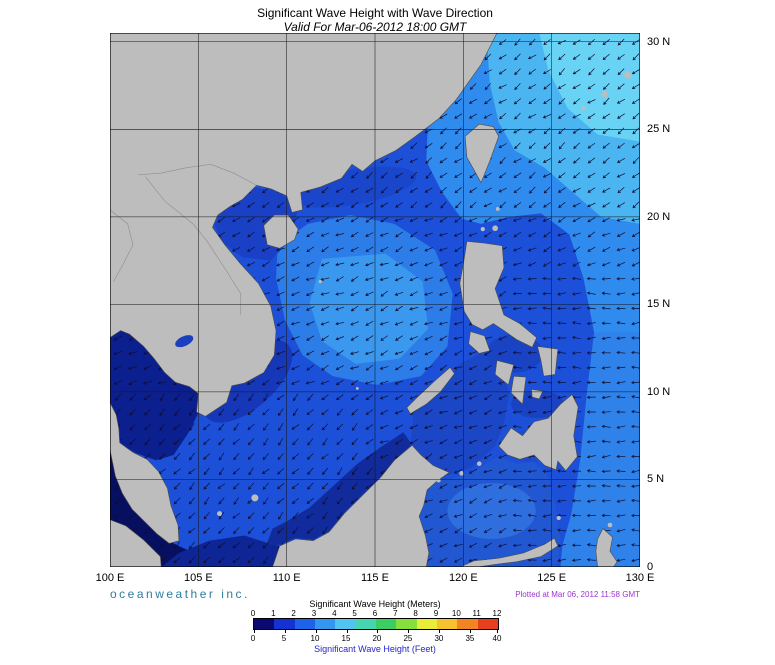 This screenshot has height=665, width=775. Describe the element at coordinates (640, 578) in the screenshot. I see `x-axis-tick-label: 130 E` at that location.